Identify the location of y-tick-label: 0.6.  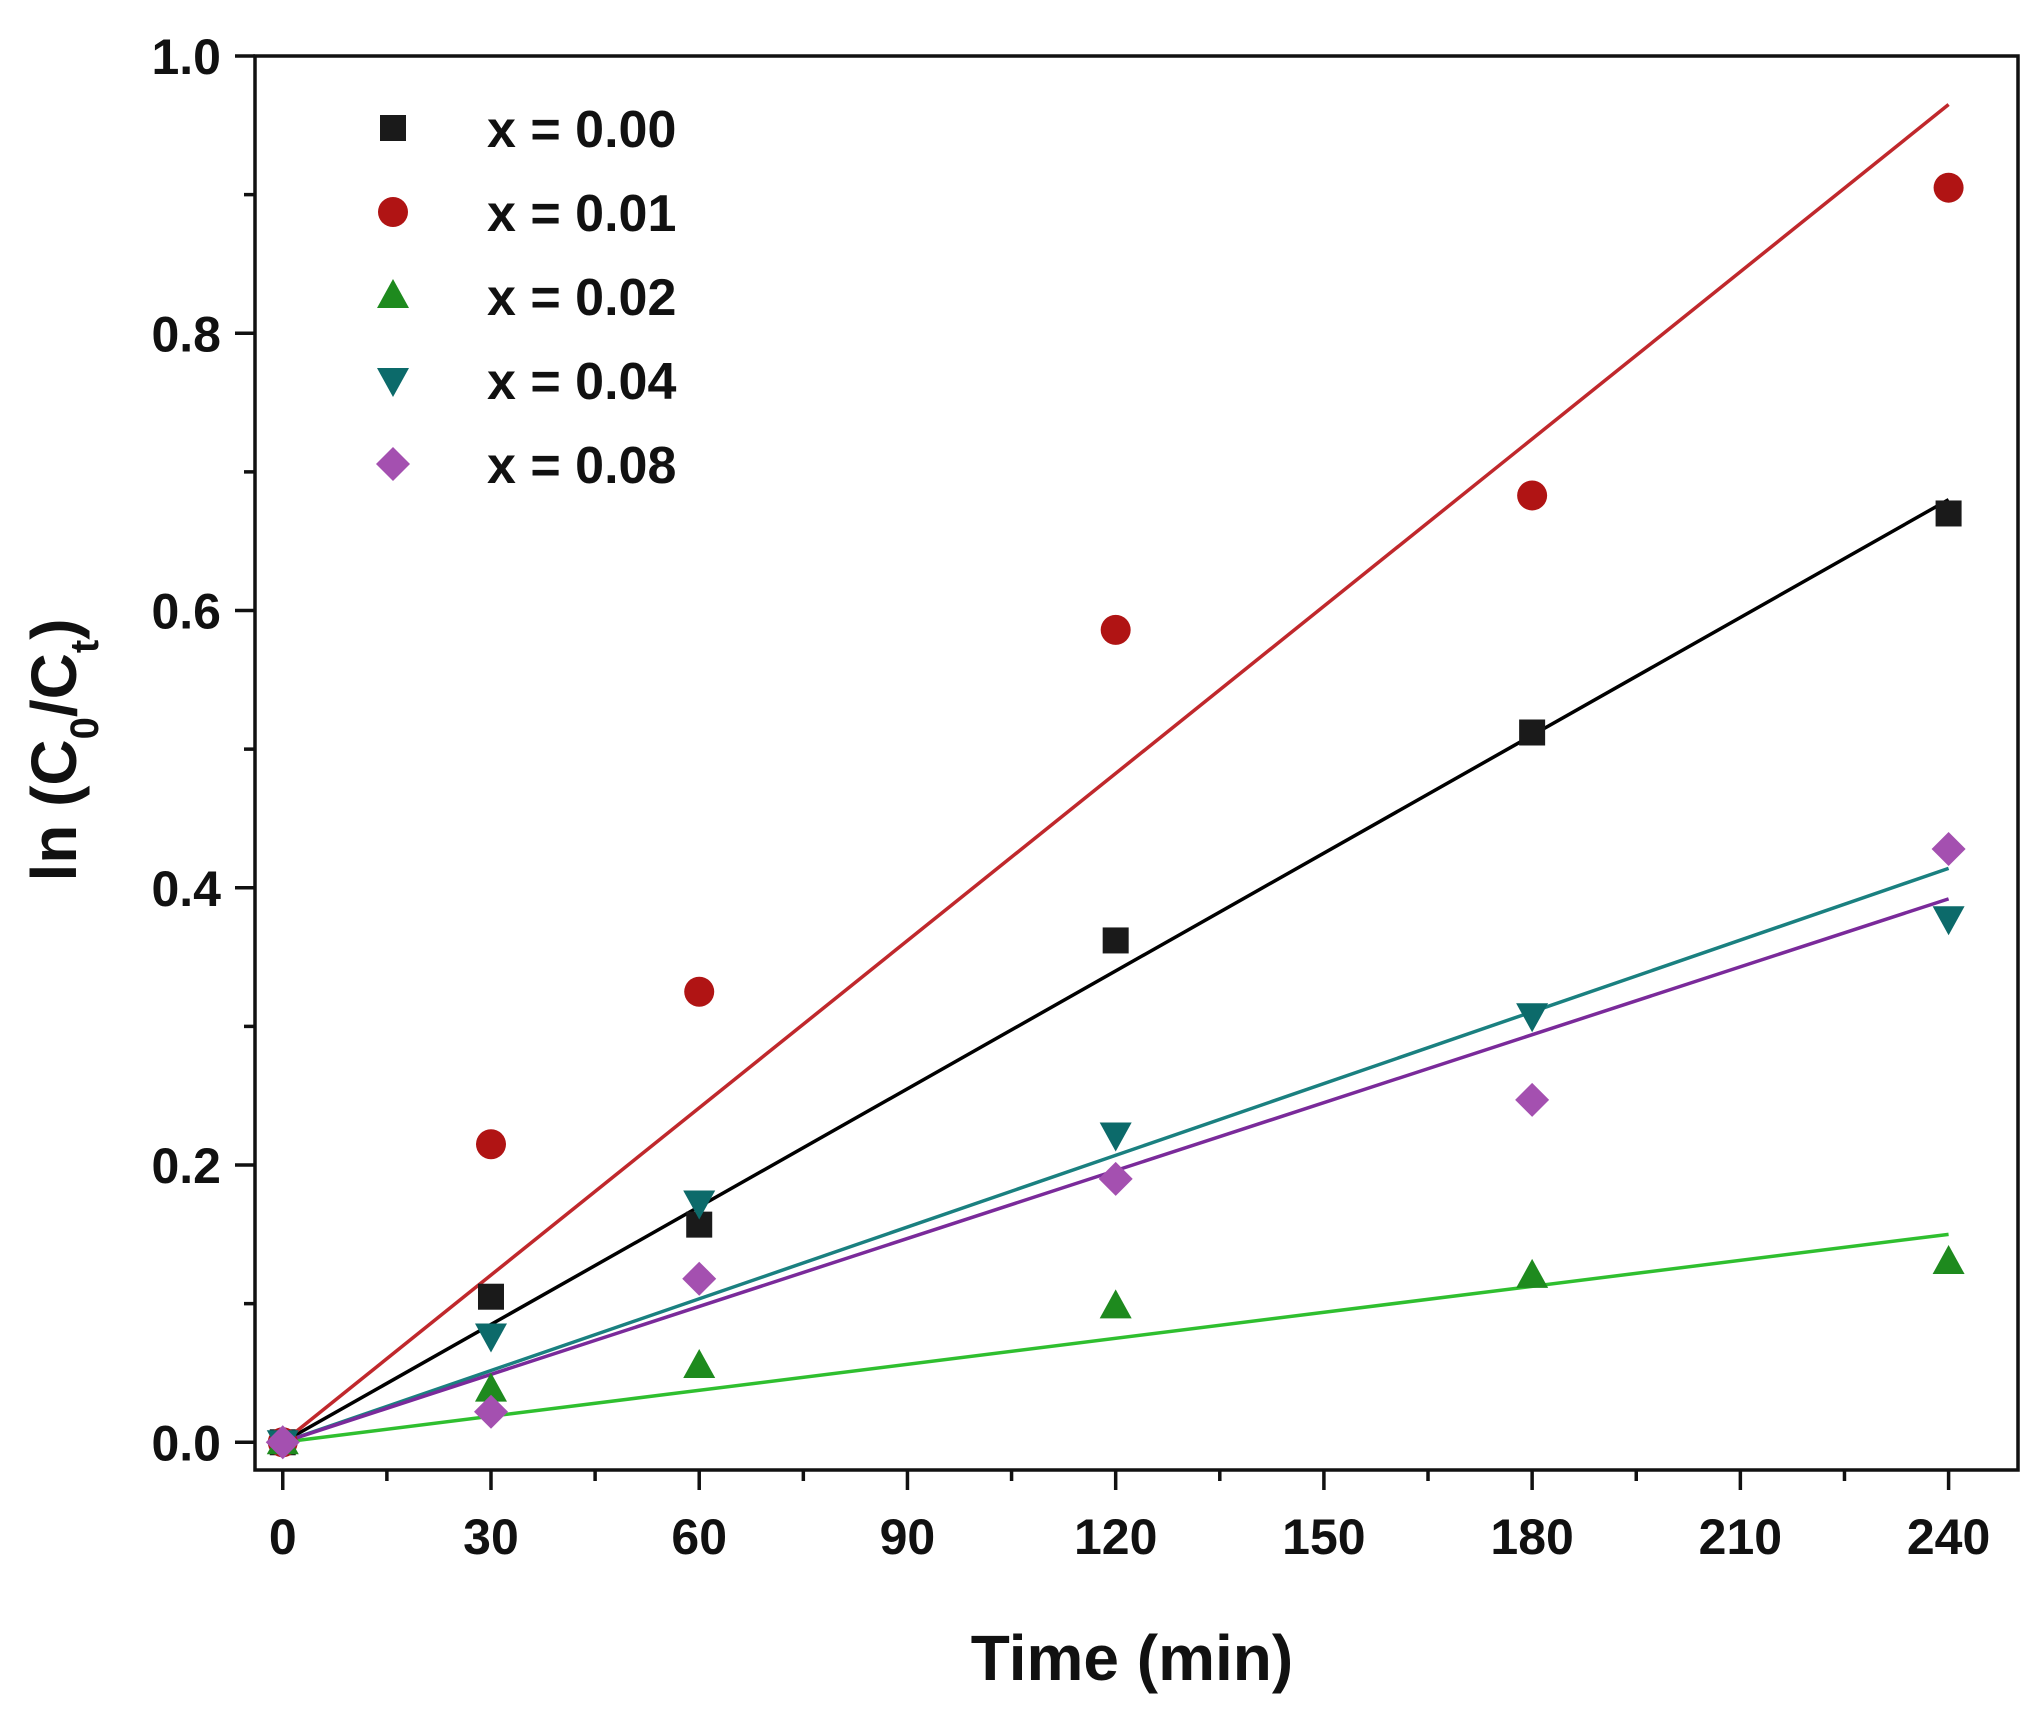
(186, 612).